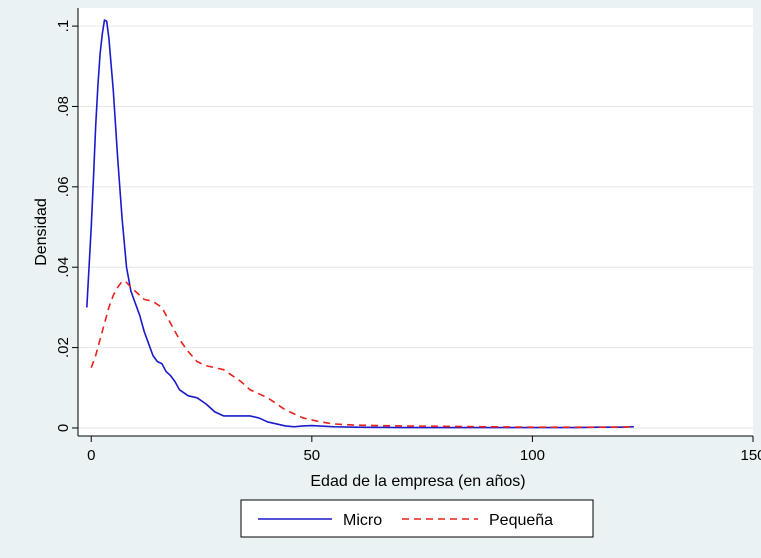 Image resolution: width=761 pixels, height=558 pixels. What do you see at coordinates (311, 455) in the screenshot?
I see `x-tick-label: 50` at bounding box center [311, 455].